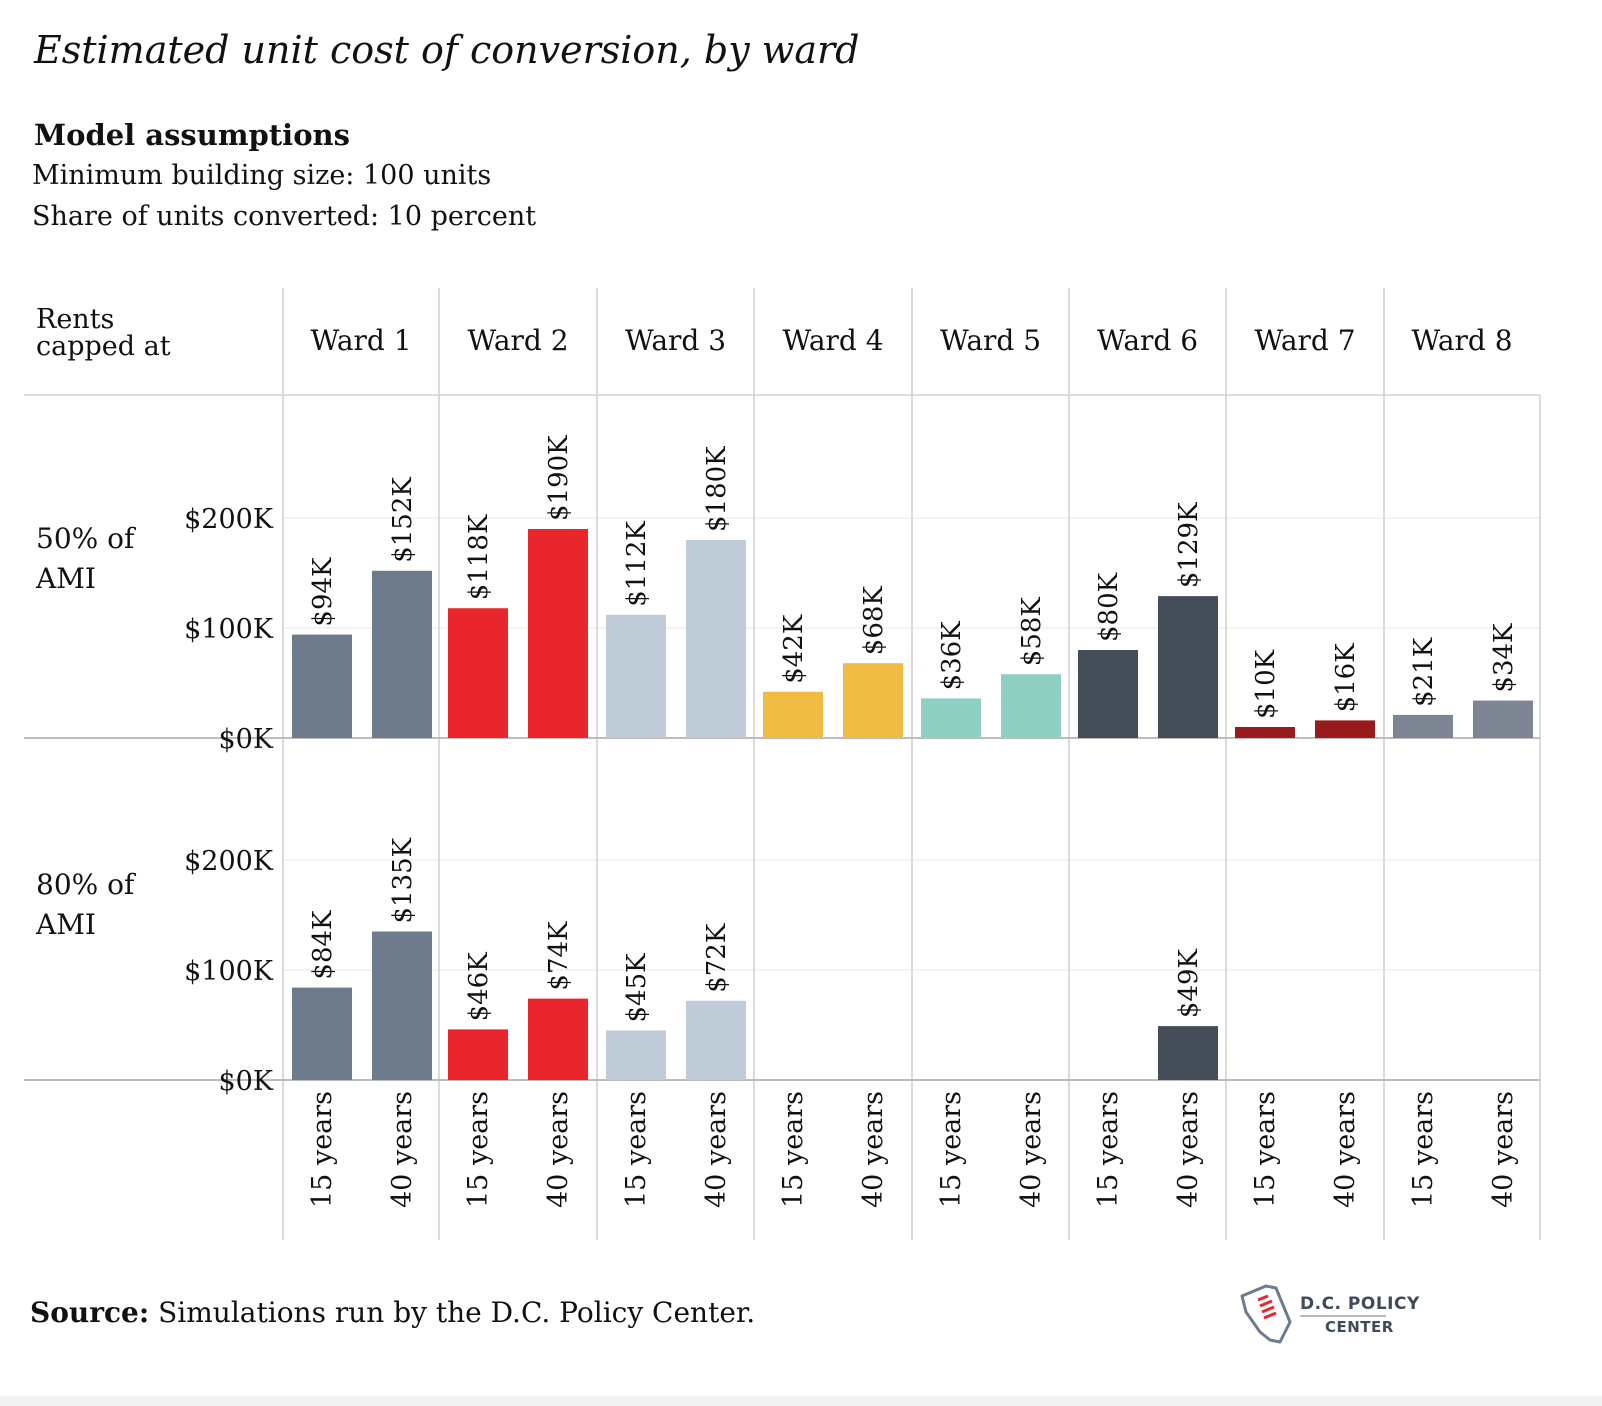 Image resolution: width=1602 pixels, height=1406 pixels. Describe the element at coordinates (262, 175) in the screenshot. I see `assumption-building-size: Minimum building size: 100 units` at that location.